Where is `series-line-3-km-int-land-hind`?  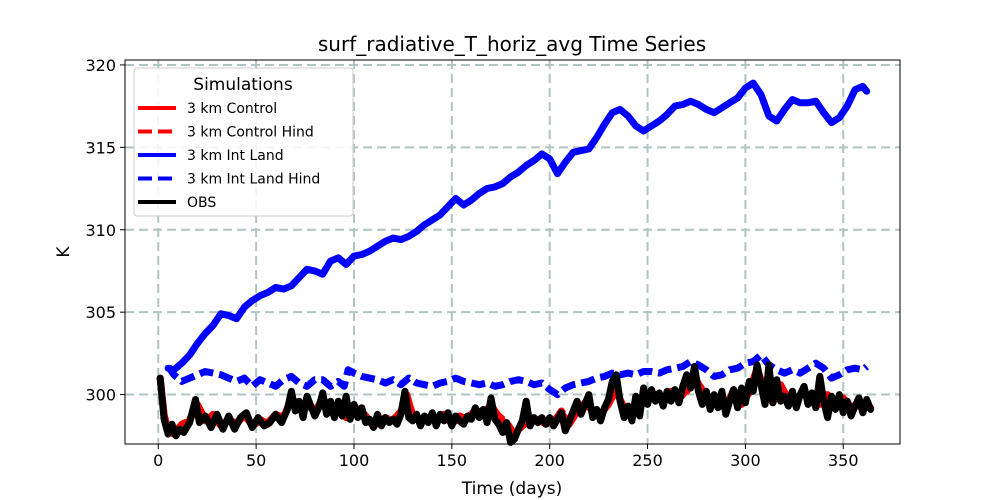
series-line-3-km-int-land-hind is located at coordinates (517, 375).